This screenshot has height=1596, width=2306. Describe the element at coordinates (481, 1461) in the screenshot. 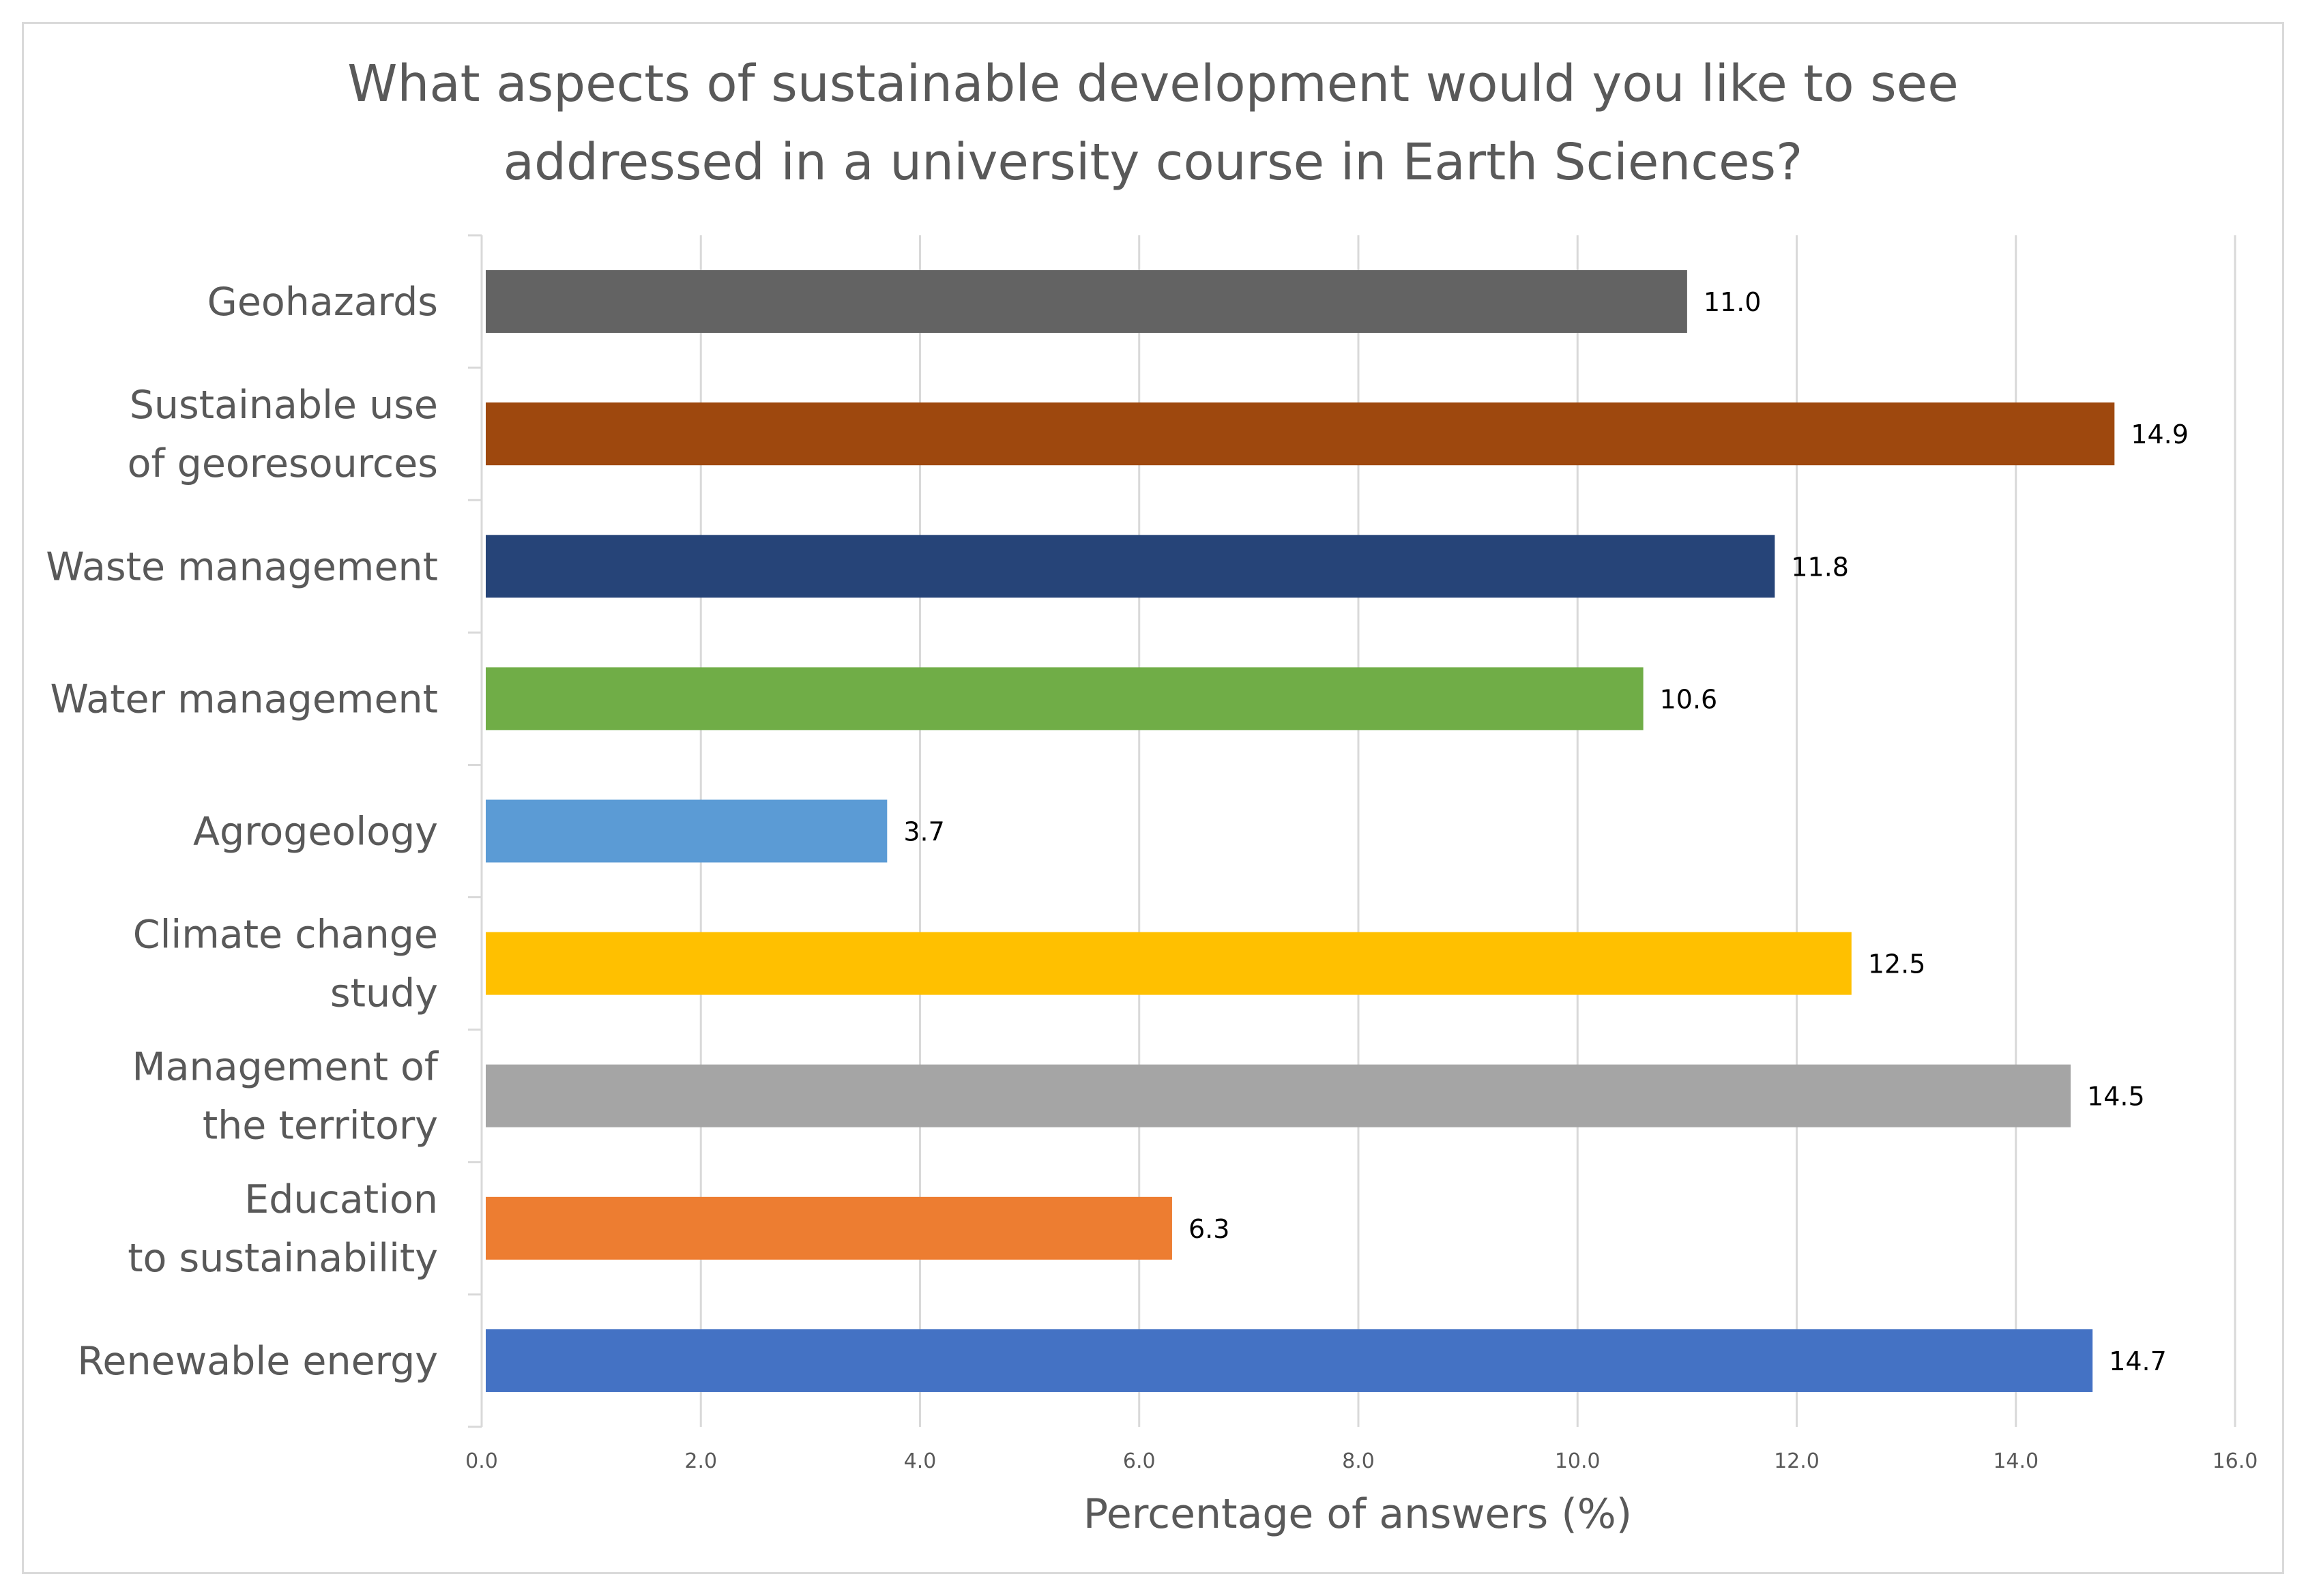

I see `x-tick-label: 0.0` at that location.